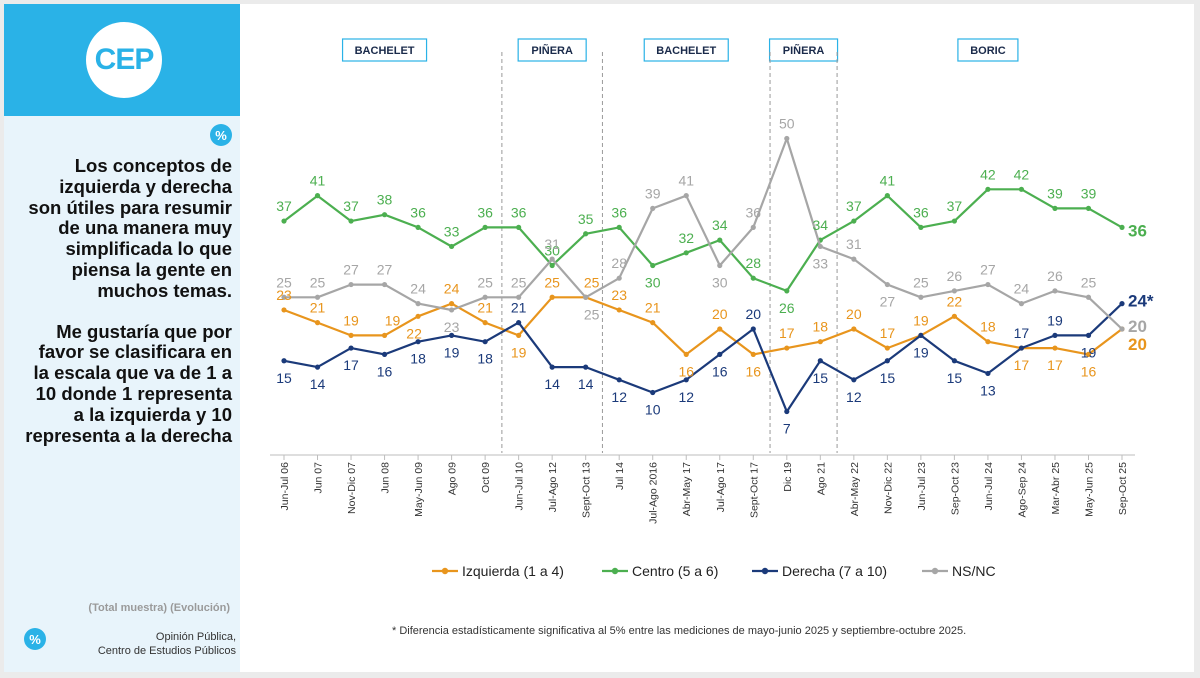  What do you see at coordinates (385, 200) in the screenshot?
I see `data-label: 38` at bounding box center [385, 200].